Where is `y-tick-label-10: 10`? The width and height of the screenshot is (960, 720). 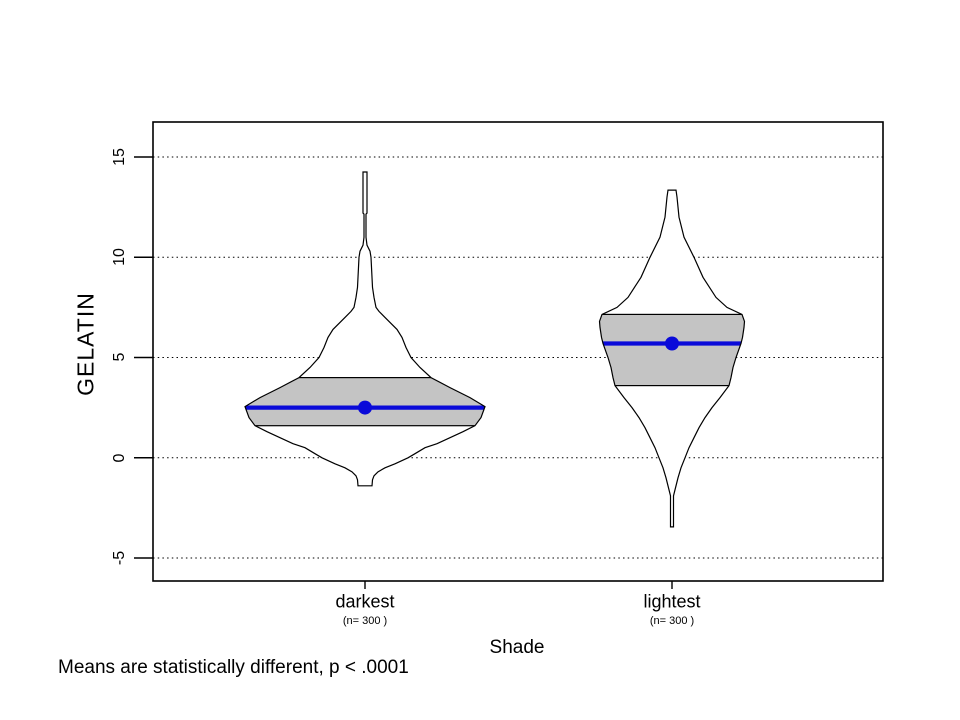
y-tick-label-10: 10 is located at coordinates (119, 257).